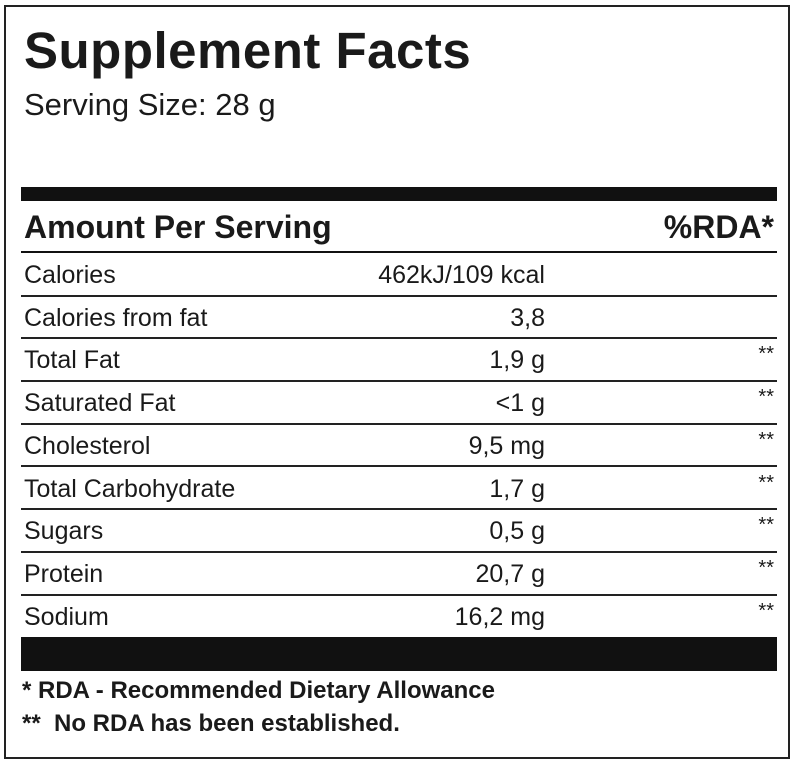 Image resolution: width=797 pixels, height=769 pixels. Describe the element at coordinates (506, 445) in the screenshot. I see `nutrient-amount: 9,5 mg` at that location.